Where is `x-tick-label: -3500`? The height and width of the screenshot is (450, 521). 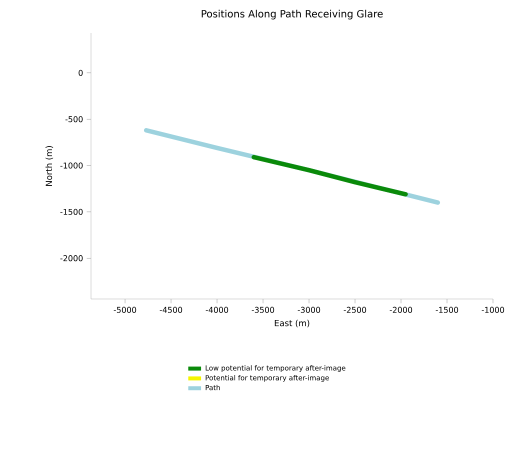 x-tick-label: -3500 is located at coordinates (263, 309).